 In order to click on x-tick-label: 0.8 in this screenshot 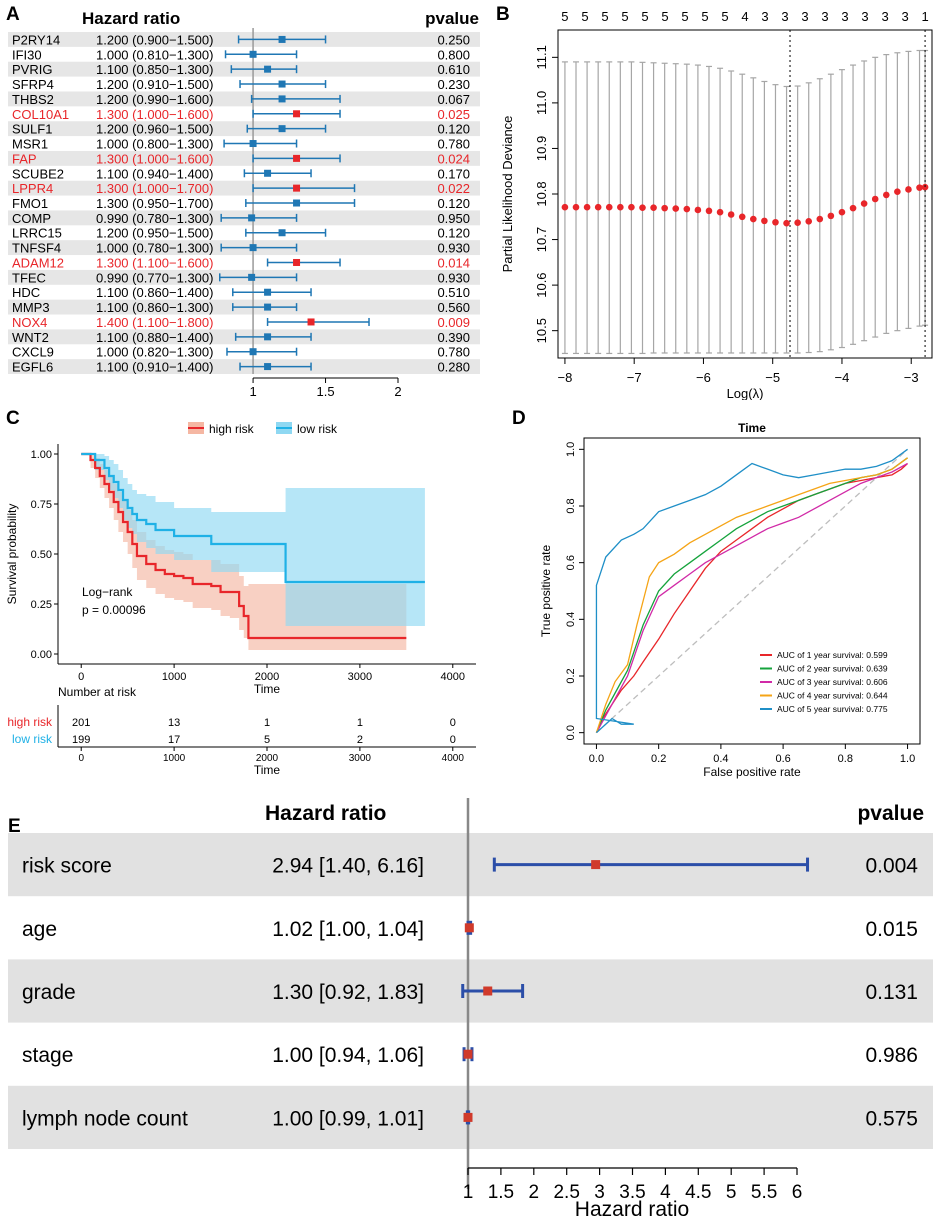, I will do `click(845, 759)`.